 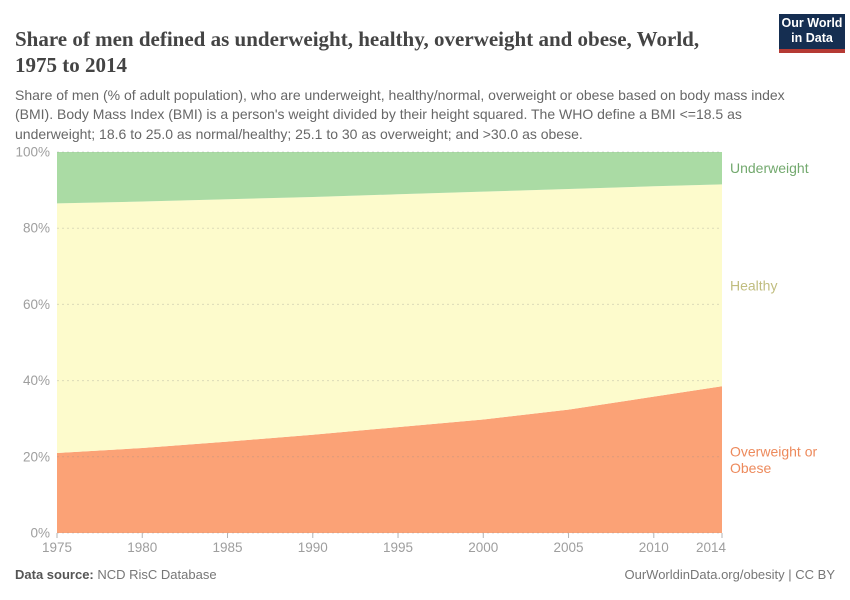 I want to click on y-axis-tick-label: 20%, so click(x=36, y=456).